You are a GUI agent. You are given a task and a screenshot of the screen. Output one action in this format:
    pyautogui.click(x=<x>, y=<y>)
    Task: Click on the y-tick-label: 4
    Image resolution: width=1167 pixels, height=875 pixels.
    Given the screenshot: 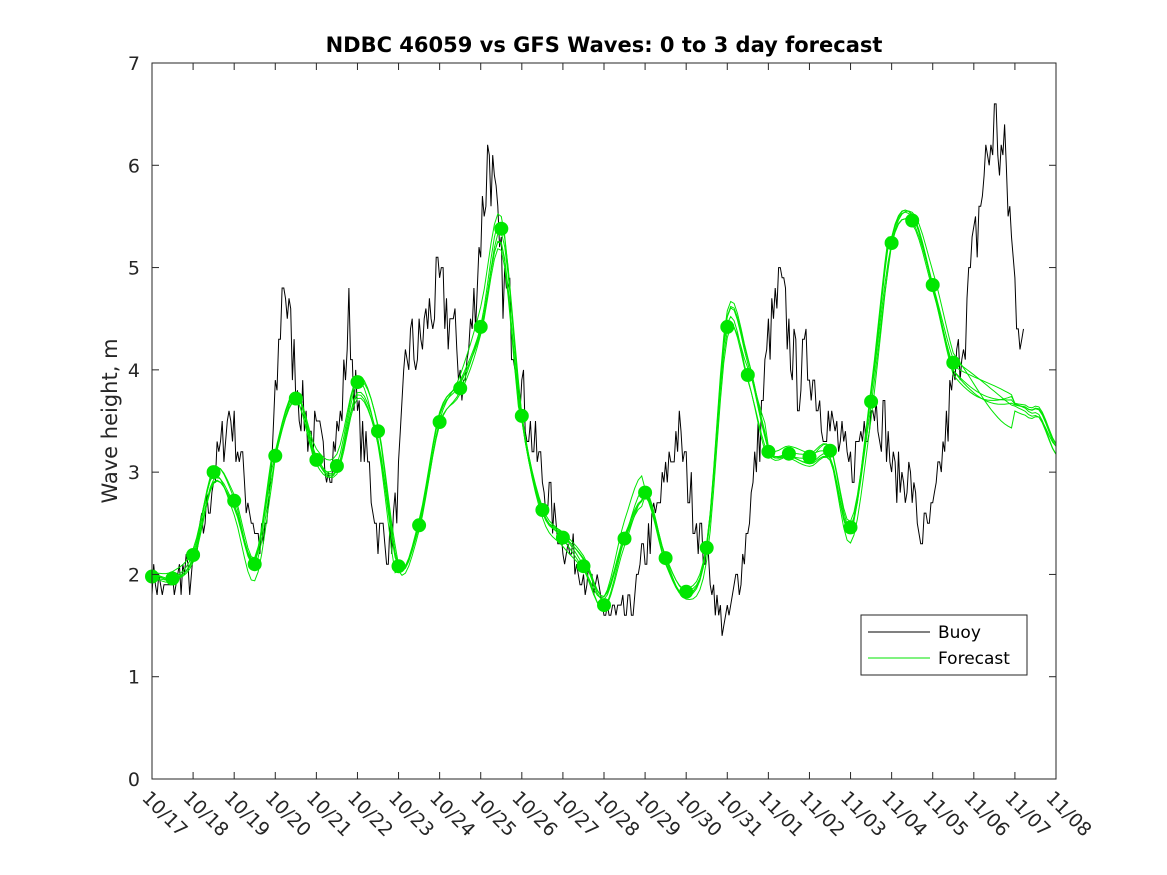 What is the action you would take?
    pyautogui.click(x=134, y=371)
    